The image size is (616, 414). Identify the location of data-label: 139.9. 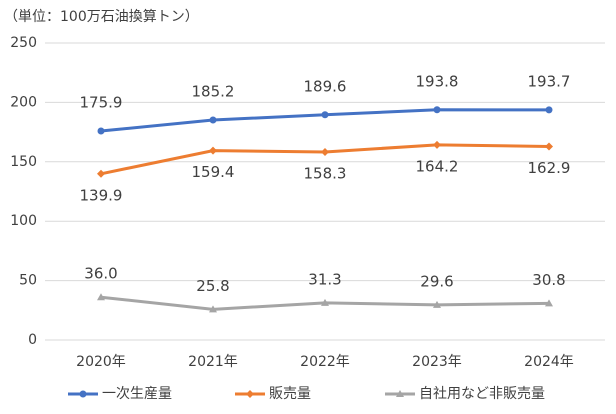
(101, 195).